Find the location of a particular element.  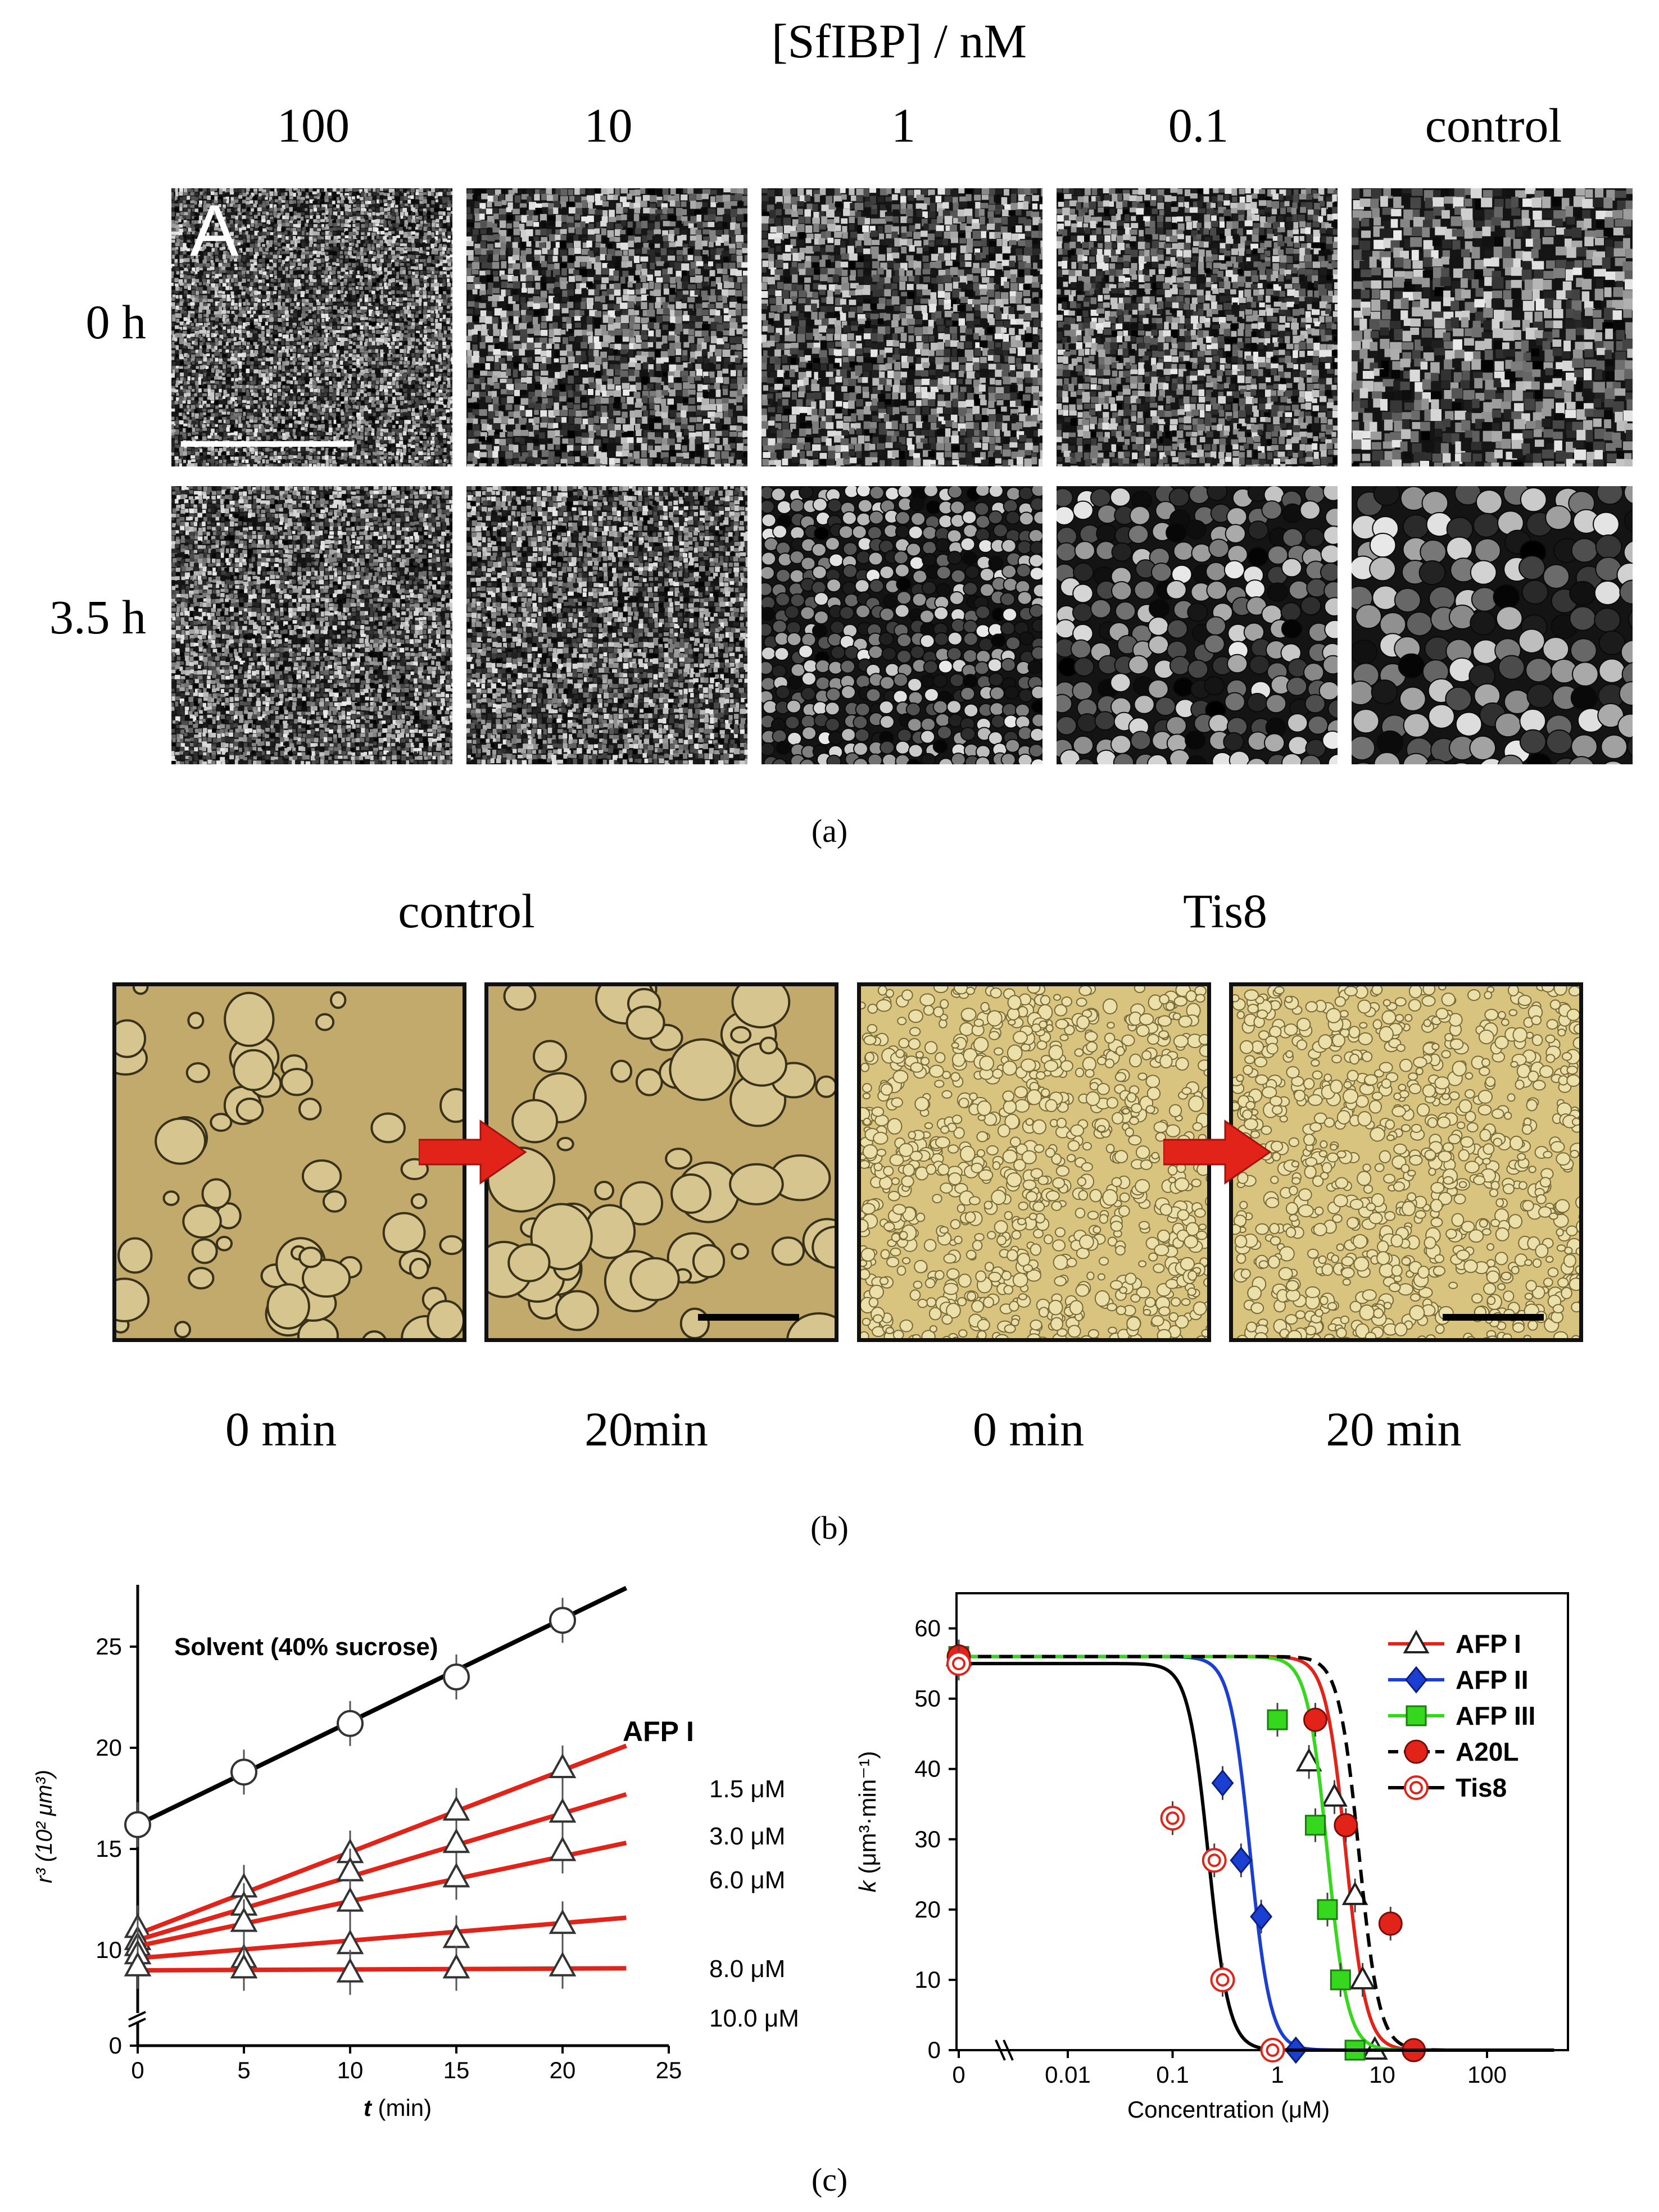

series-label: 6.0 μM is located at coordinates (747, 1880).